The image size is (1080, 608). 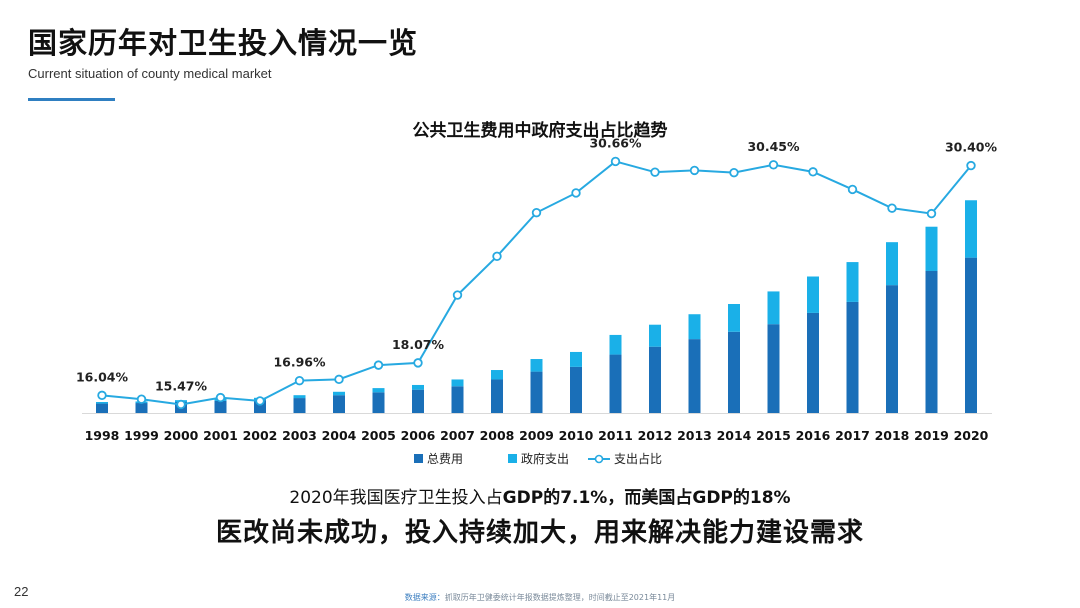 What do you see at coordinates (497, 396) in the screenshot?
I see `bar-total-2008` at bounding box center [497, 396].